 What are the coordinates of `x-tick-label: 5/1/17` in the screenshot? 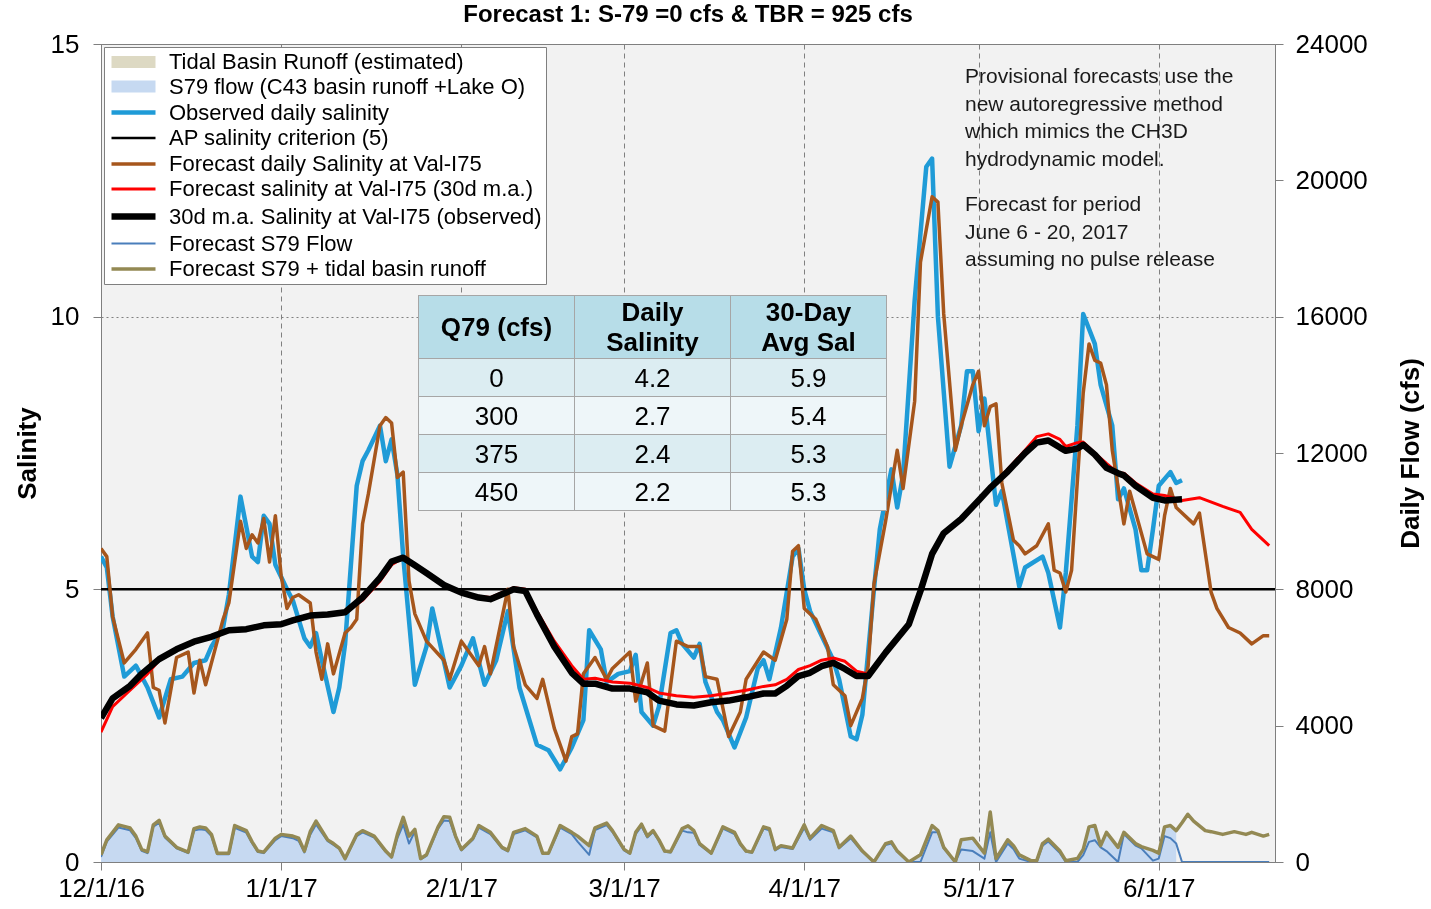 It's located at (979, 887).